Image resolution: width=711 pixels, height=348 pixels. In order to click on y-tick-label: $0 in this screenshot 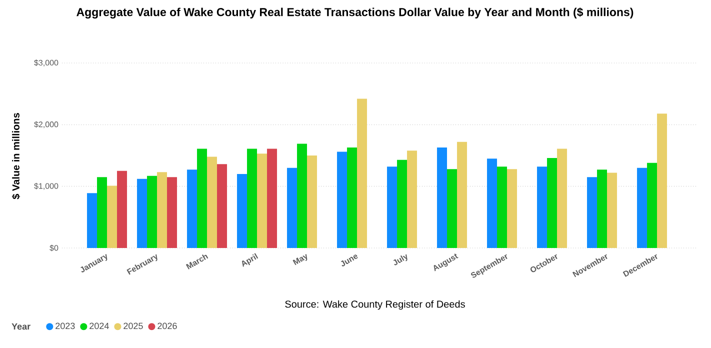, I will do `click(54, 248)`.